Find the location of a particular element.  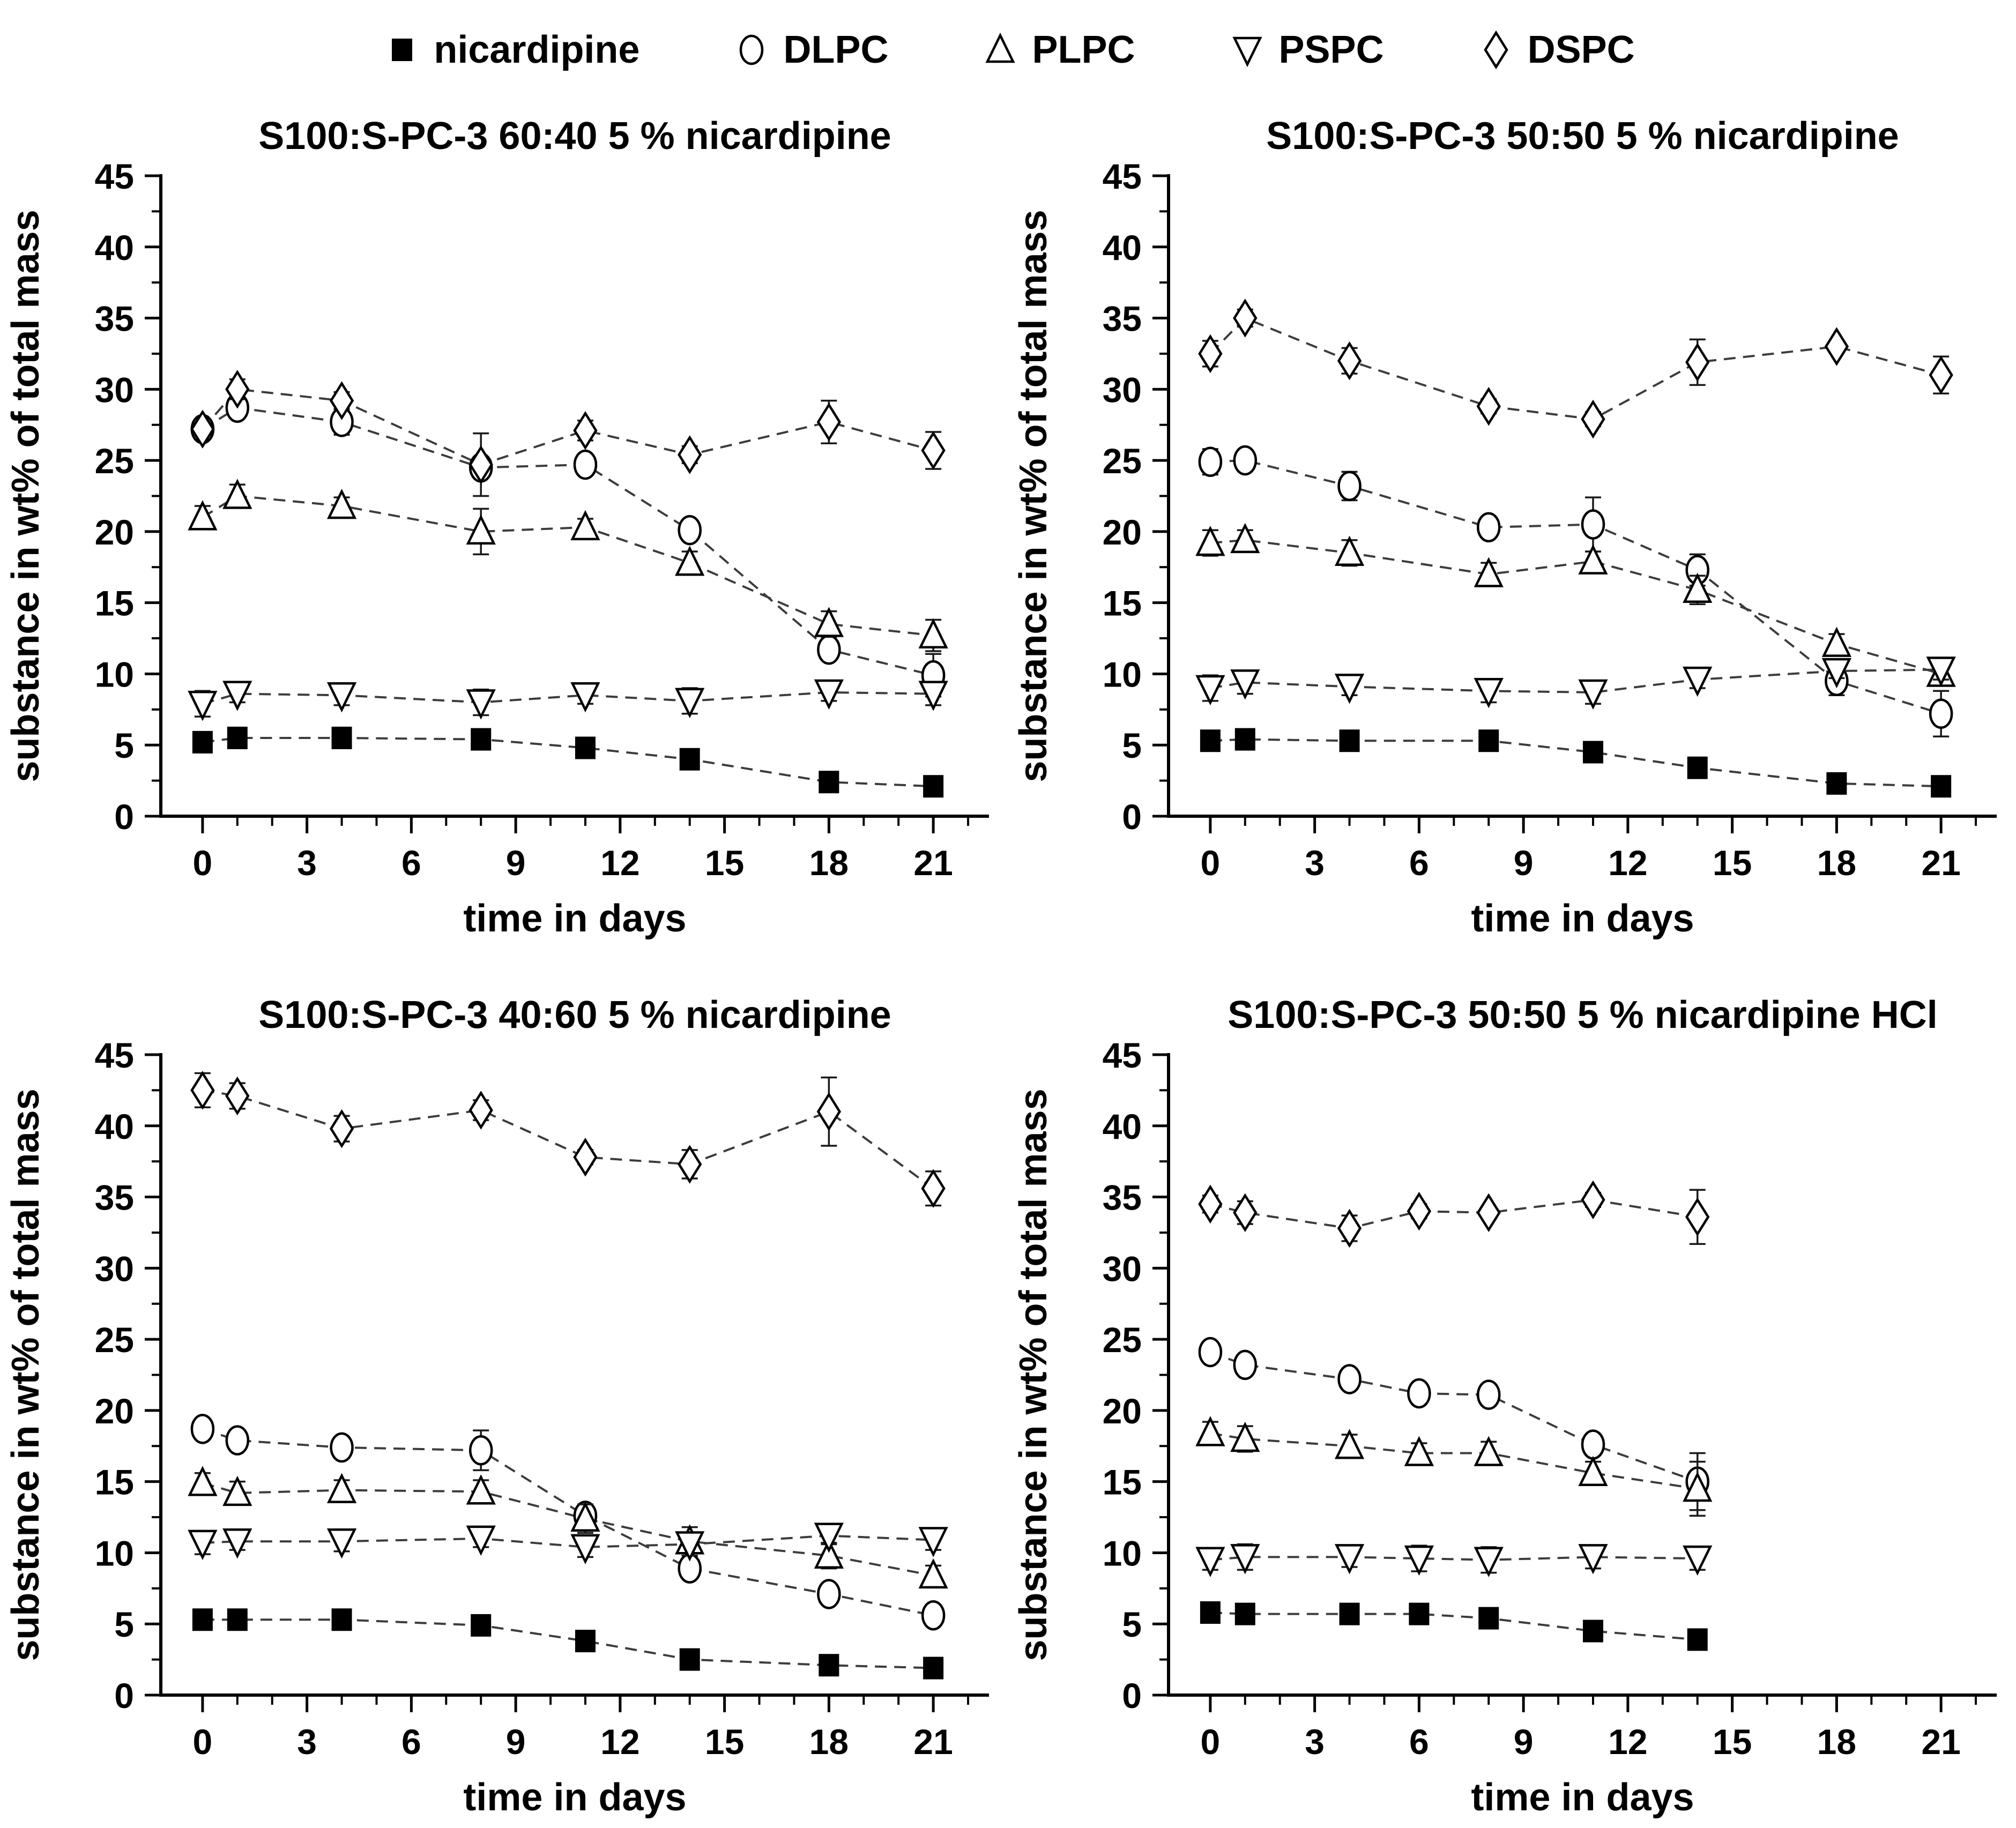

legend-label: DSPC is located at coordinates (1581, 49).